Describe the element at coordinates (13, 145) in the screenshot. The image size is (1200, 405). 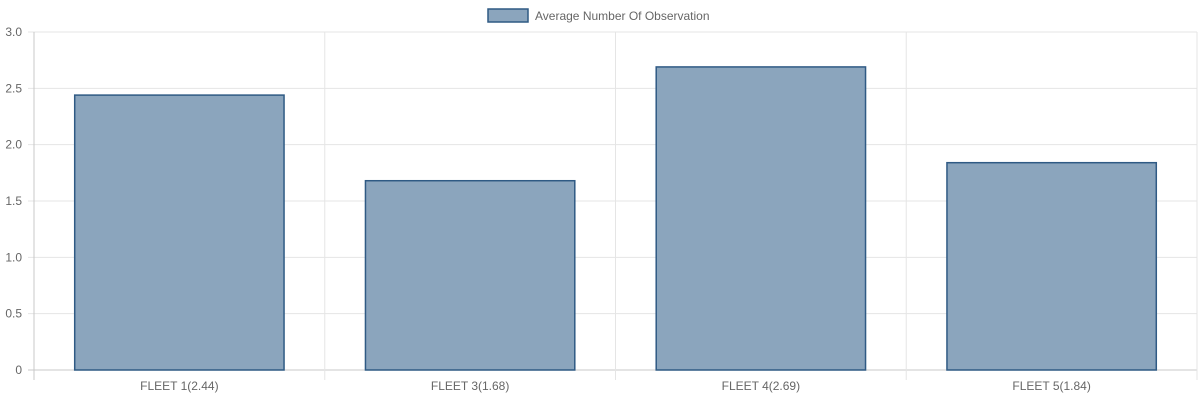
I see `y-tick-label: 2.0` at that location.